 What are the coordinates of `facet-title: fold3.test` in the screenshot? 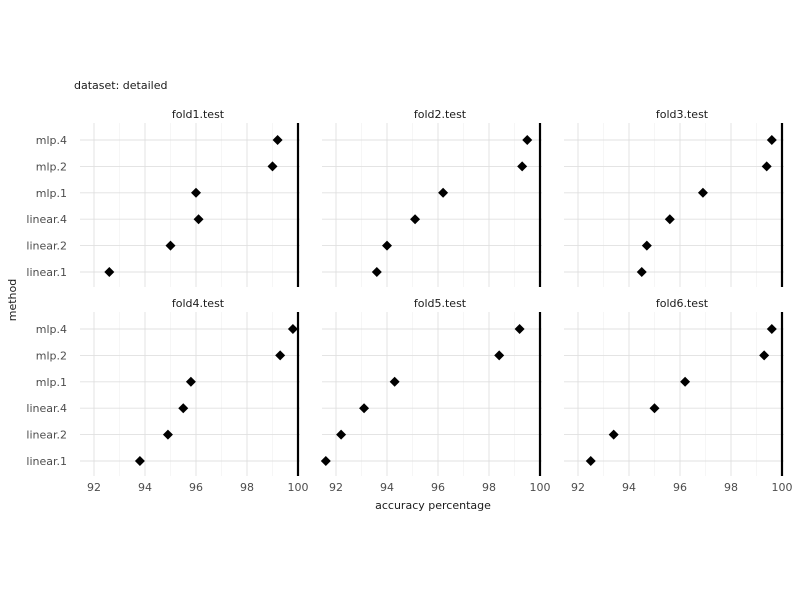 It's located at (682, 114).